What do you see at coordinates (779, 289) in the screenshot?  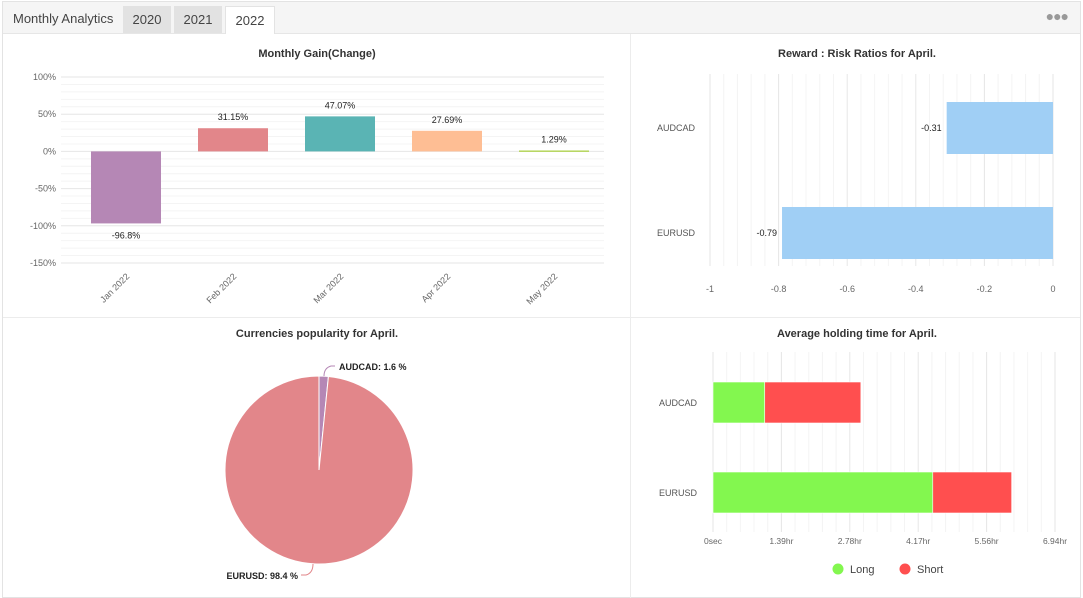 I see `x-tick-label: -0.8` at bounding box center [779, 289].